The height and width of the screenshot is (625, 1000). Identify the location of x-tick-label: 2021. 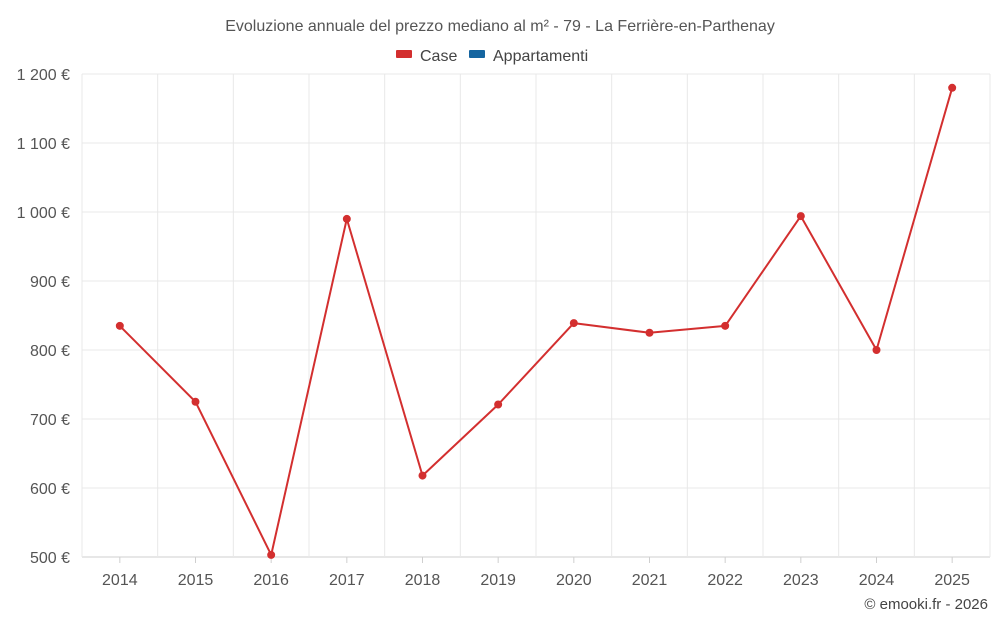
(650, 580).